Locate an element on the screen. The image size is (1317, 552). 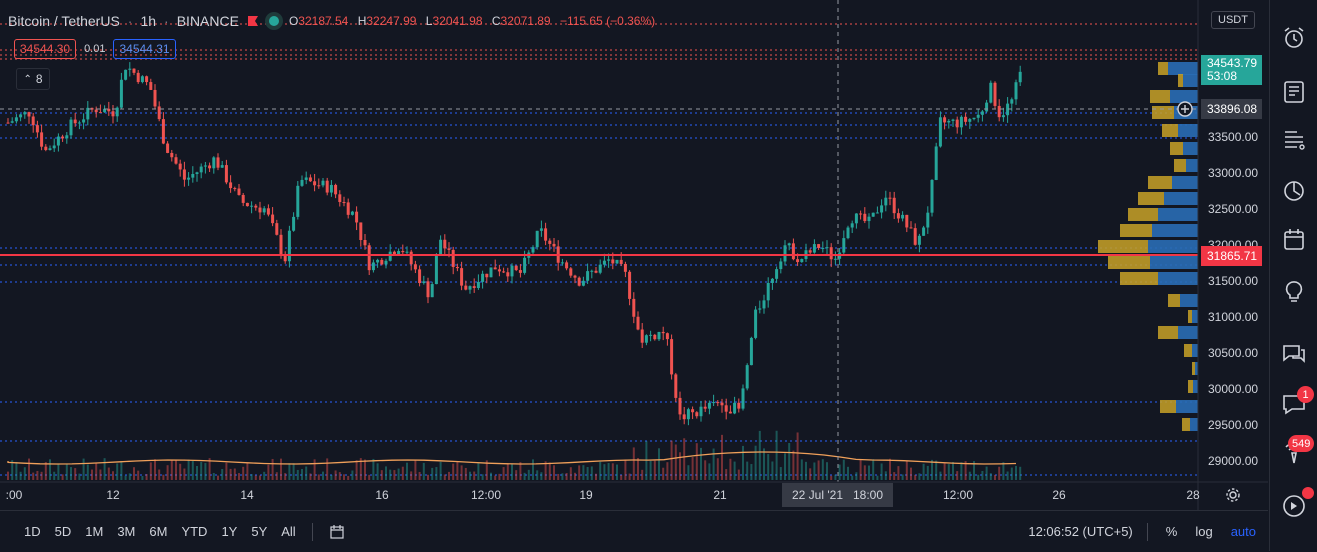
range-3m-button: 3M is located at coordinates (126, 531).